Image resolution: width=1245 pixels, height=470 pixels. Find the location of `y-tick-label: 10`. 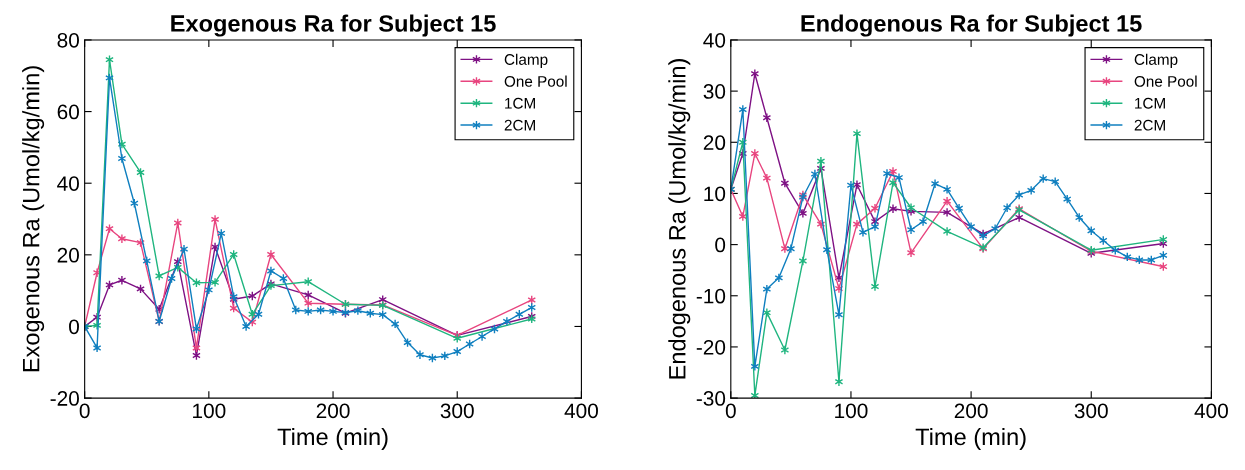

y-tick-label: 10 is located at coordinates (715, 194).